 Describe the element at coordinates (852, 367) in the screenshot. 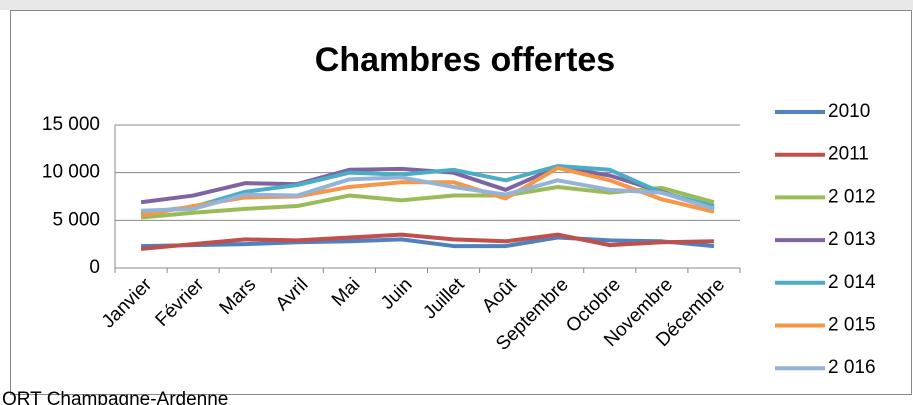

I see `legend-label: 2 016` at that location.